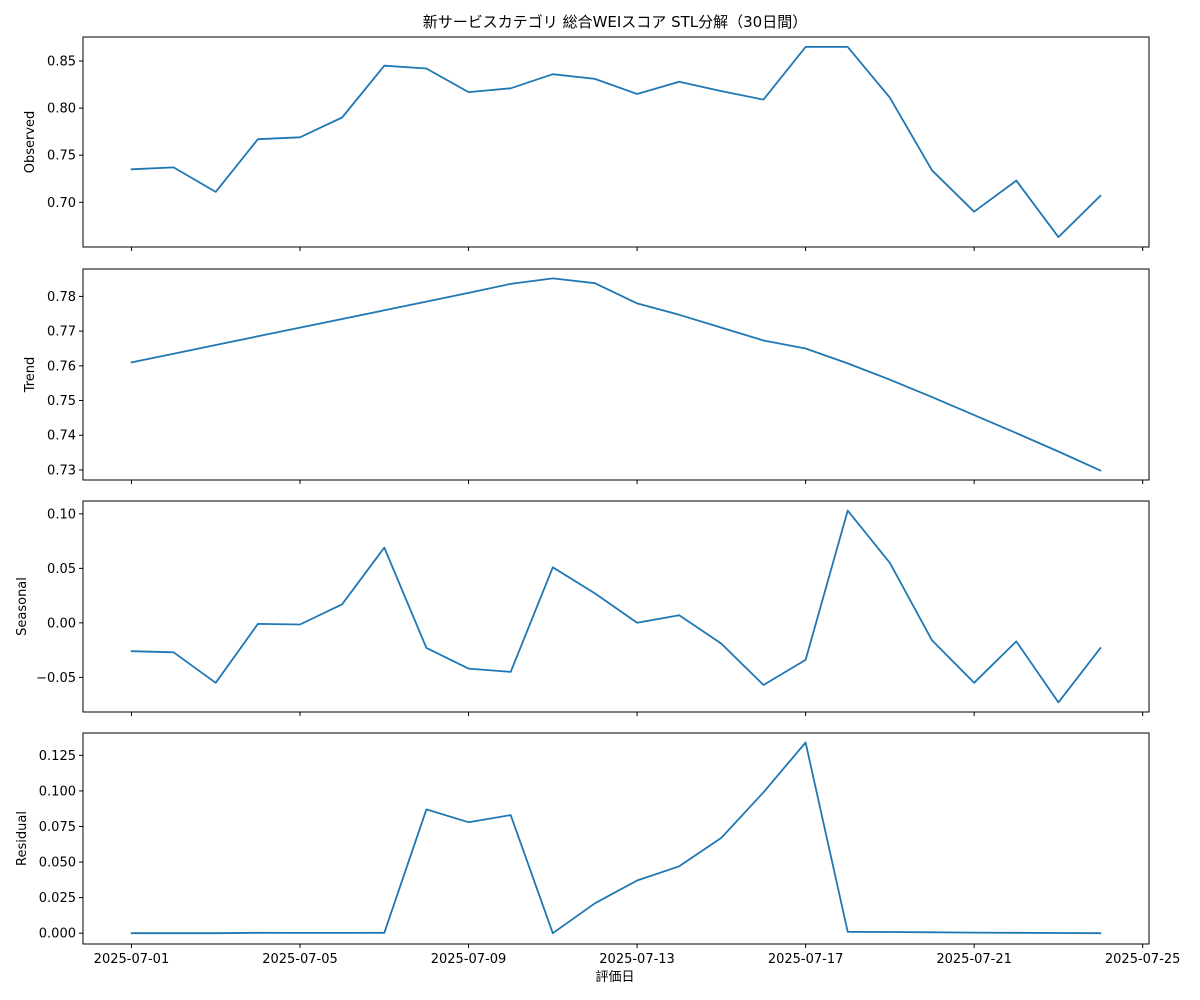  What do you see at coordinates (615, 22) in the screenshot?
I see `figure-title: 新サービスカテゴリ 総合WEIスコア STL分解（30日間）` at bounding box center [615, 22].